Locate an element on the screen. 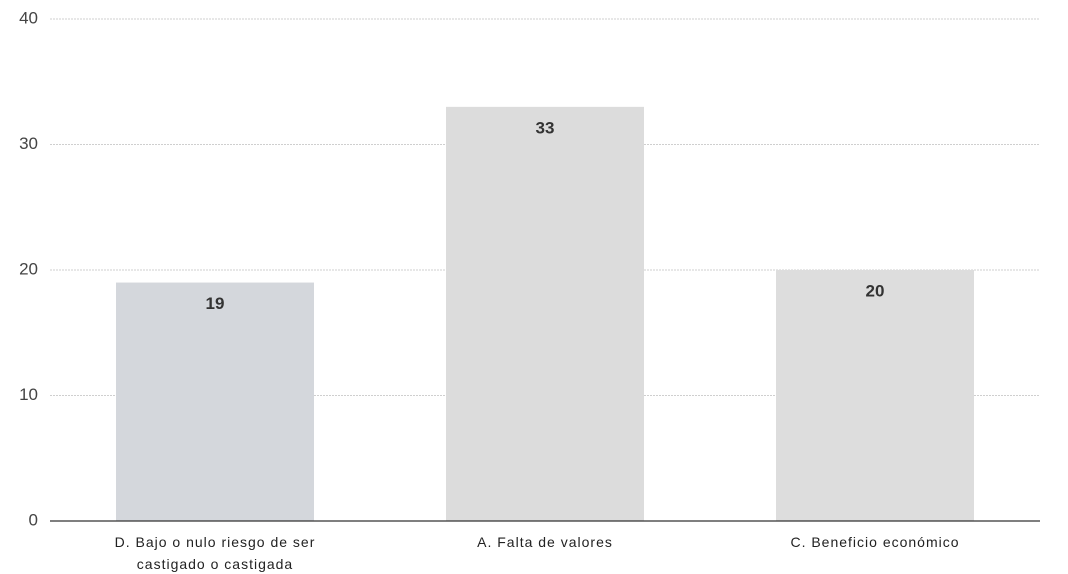 The image size is (1068, 574). y-tick-label: 20 is located at coordinates (28, 268).